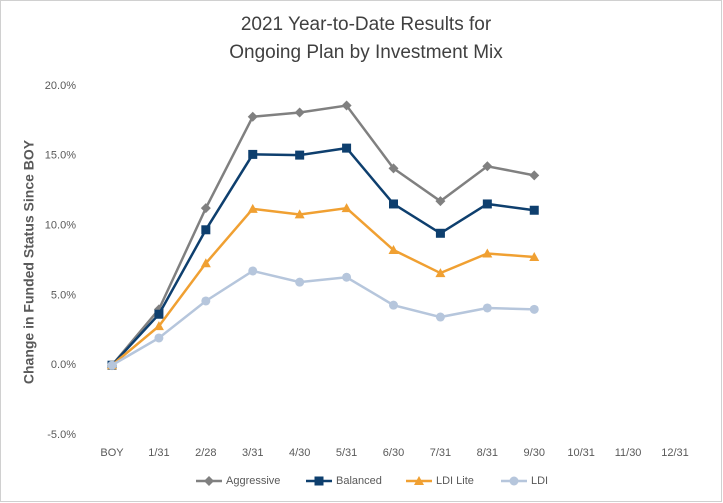 The width and height of the screenshot is (723, 503). I want to click on y-tick-label: 5.0%, so click(63, 295).